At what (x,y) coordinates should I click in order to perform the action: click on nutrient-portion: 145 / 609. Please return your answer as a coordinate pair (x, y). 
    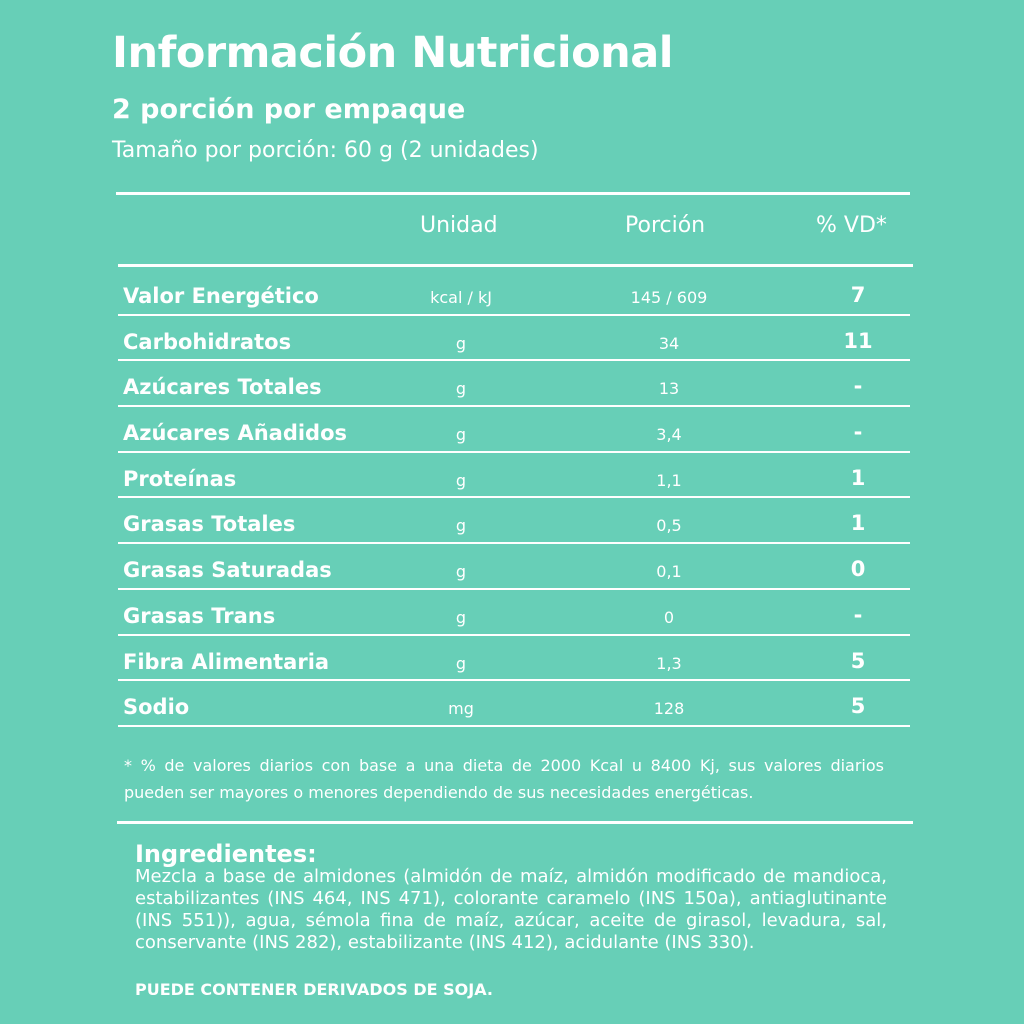
    Looking at the image, I should click on (669, 297).